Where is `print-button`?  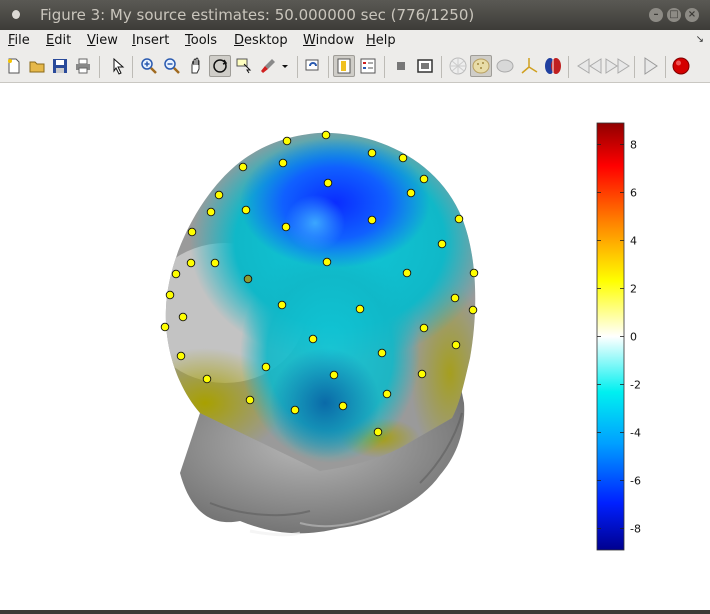 print-button is located at coordinates (83, 66).